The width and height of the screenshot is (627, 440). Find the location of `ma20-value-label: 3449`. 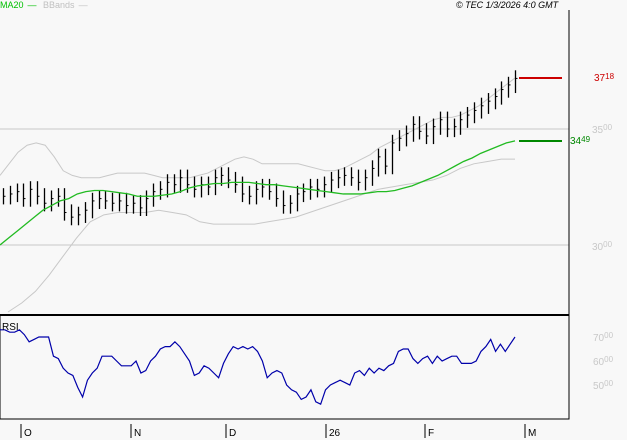

ma20-value-label: 3449 is located at coordinates (580, 141).